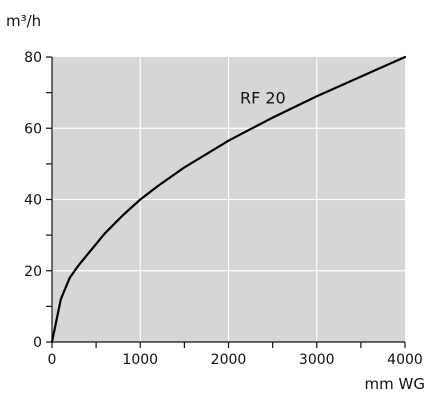 The height and width of the screenshot is (399, 437). I want to click on y-tick-label: 0, so click(37, 343).